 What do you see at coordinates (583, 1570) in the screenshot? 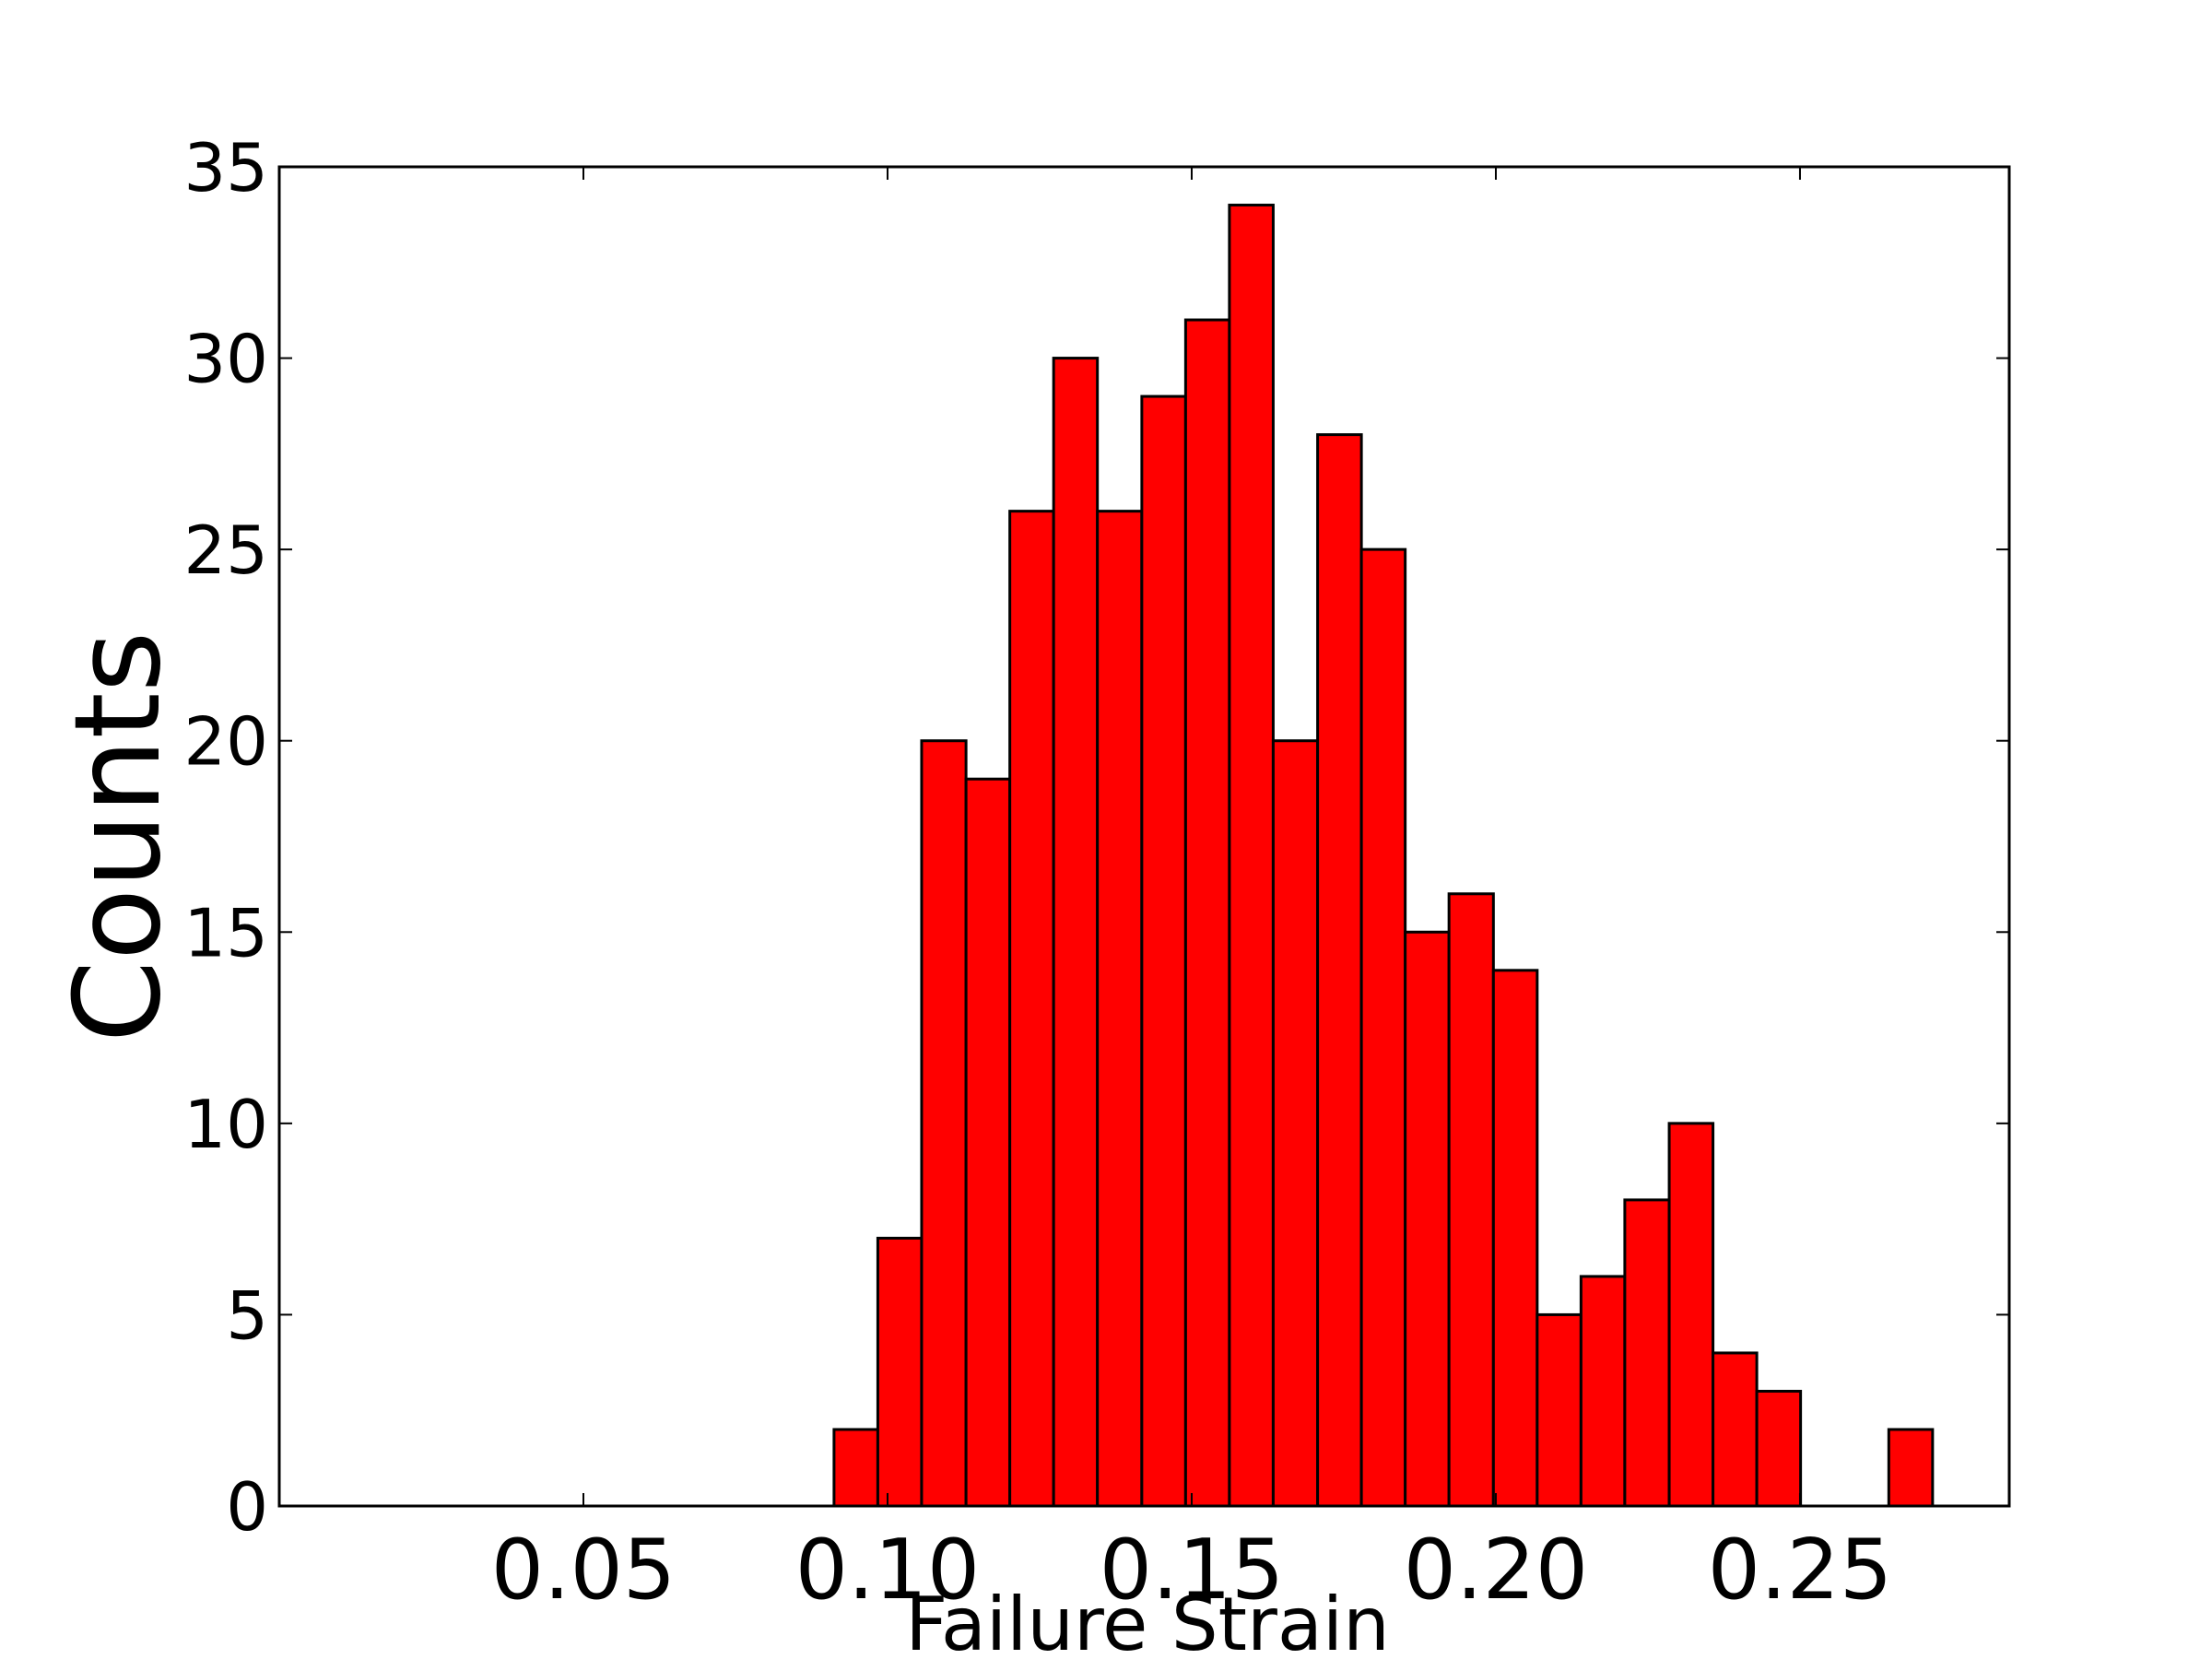
I see `x-tick-label: 0.05` at bounding box center [583, 1570].